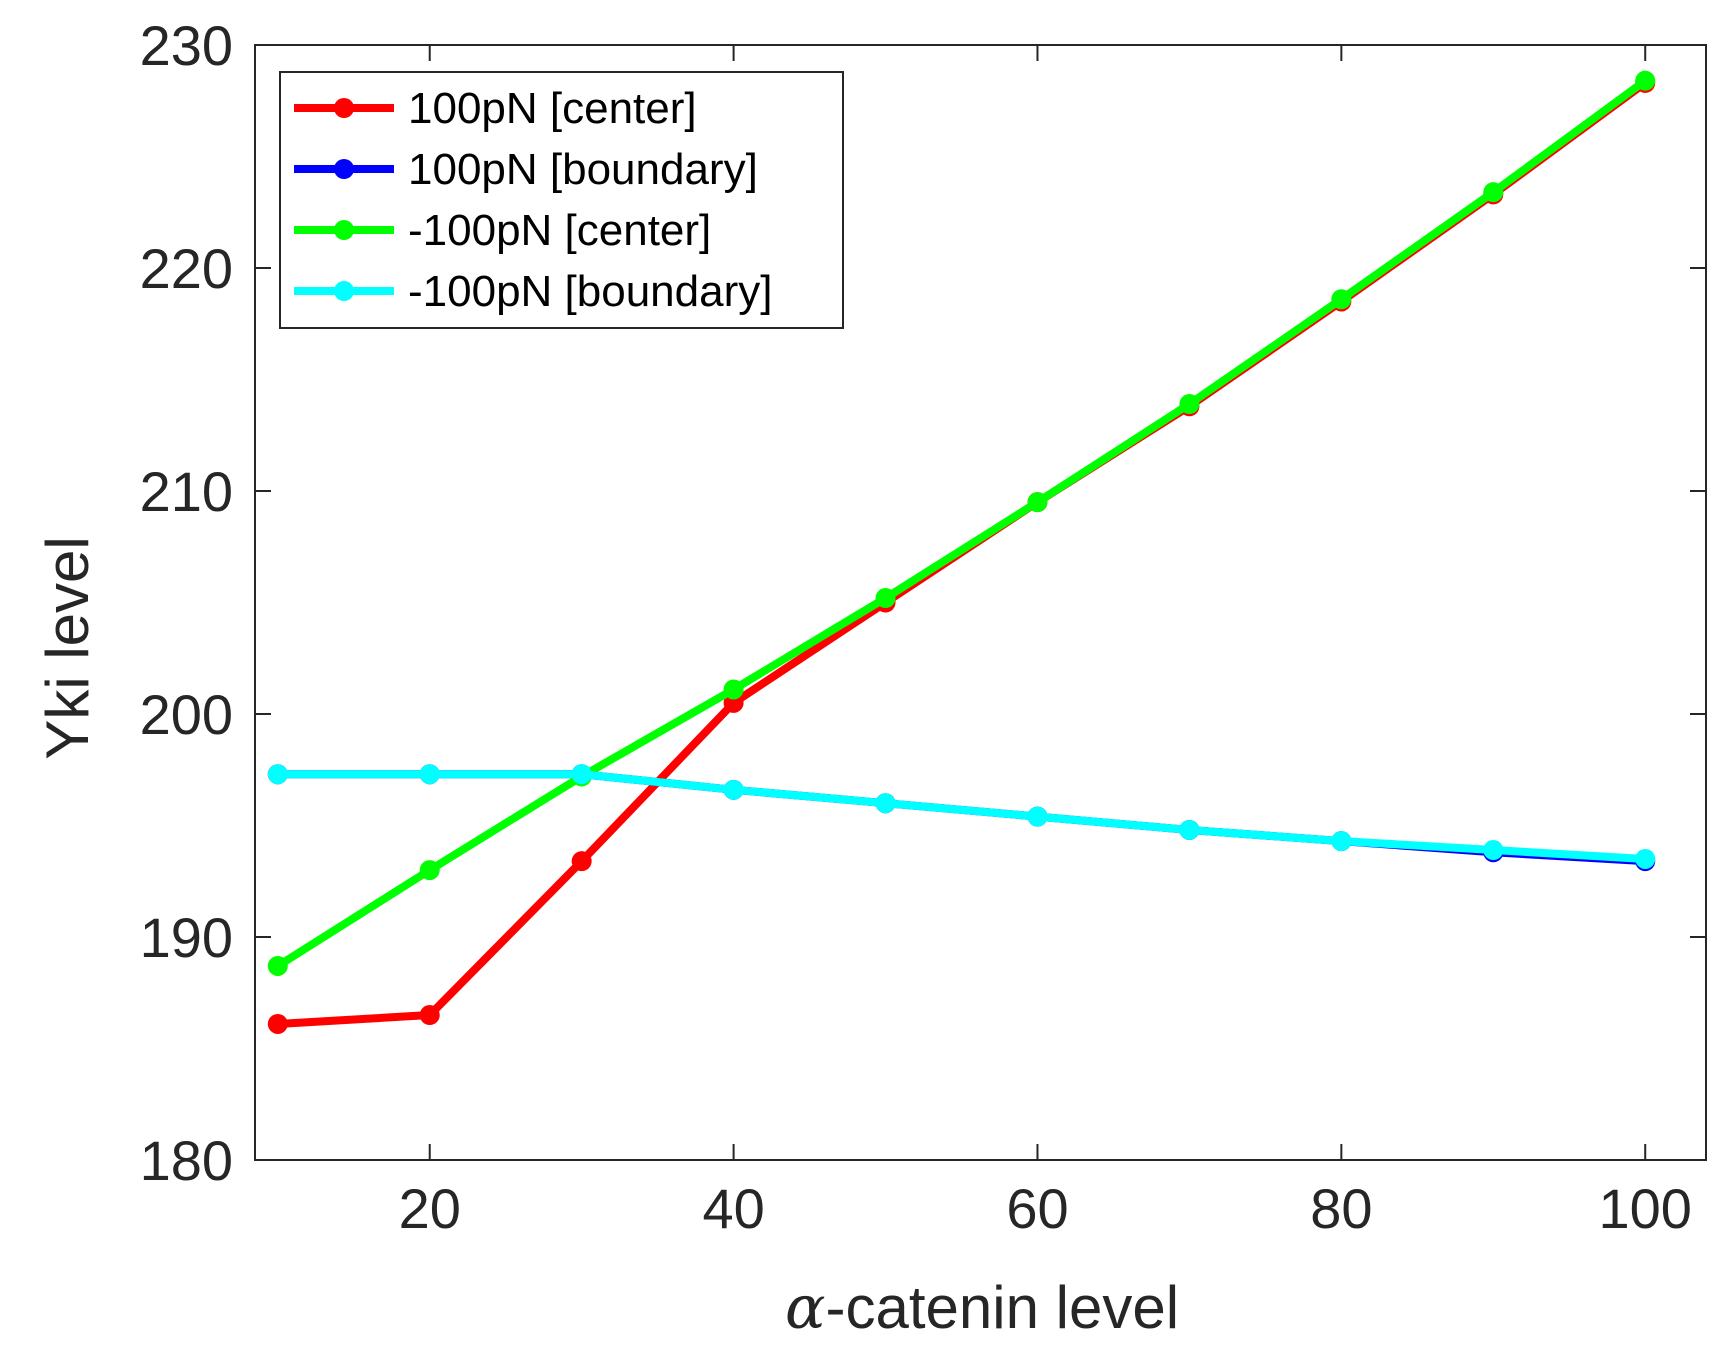 This screenshot has width=1725, height=1349. Describe the element at coordinates (559, 230) in the screenshot. I see `legend-label: -100pN [center]` at that location.